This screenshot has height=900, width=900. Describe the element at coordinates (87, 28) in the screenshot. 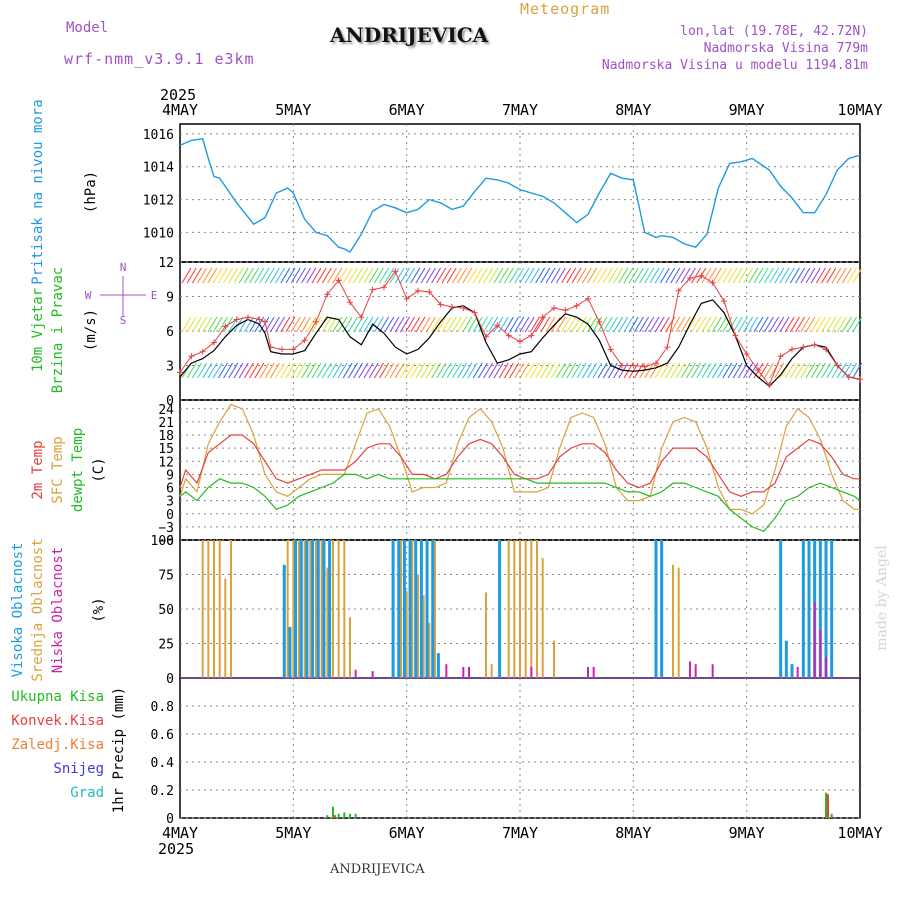

I see `model-label: Model` at that location.